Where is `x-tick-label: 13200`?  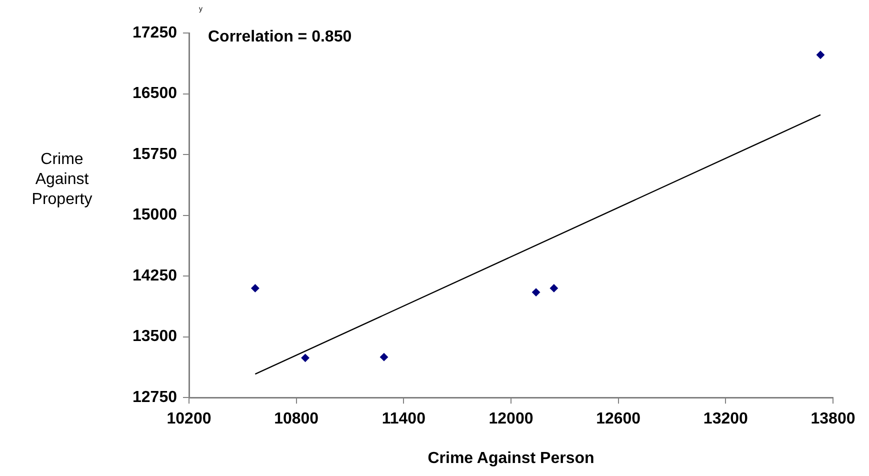
x-tick-label: 13200 is located at coordinates (725, 419).